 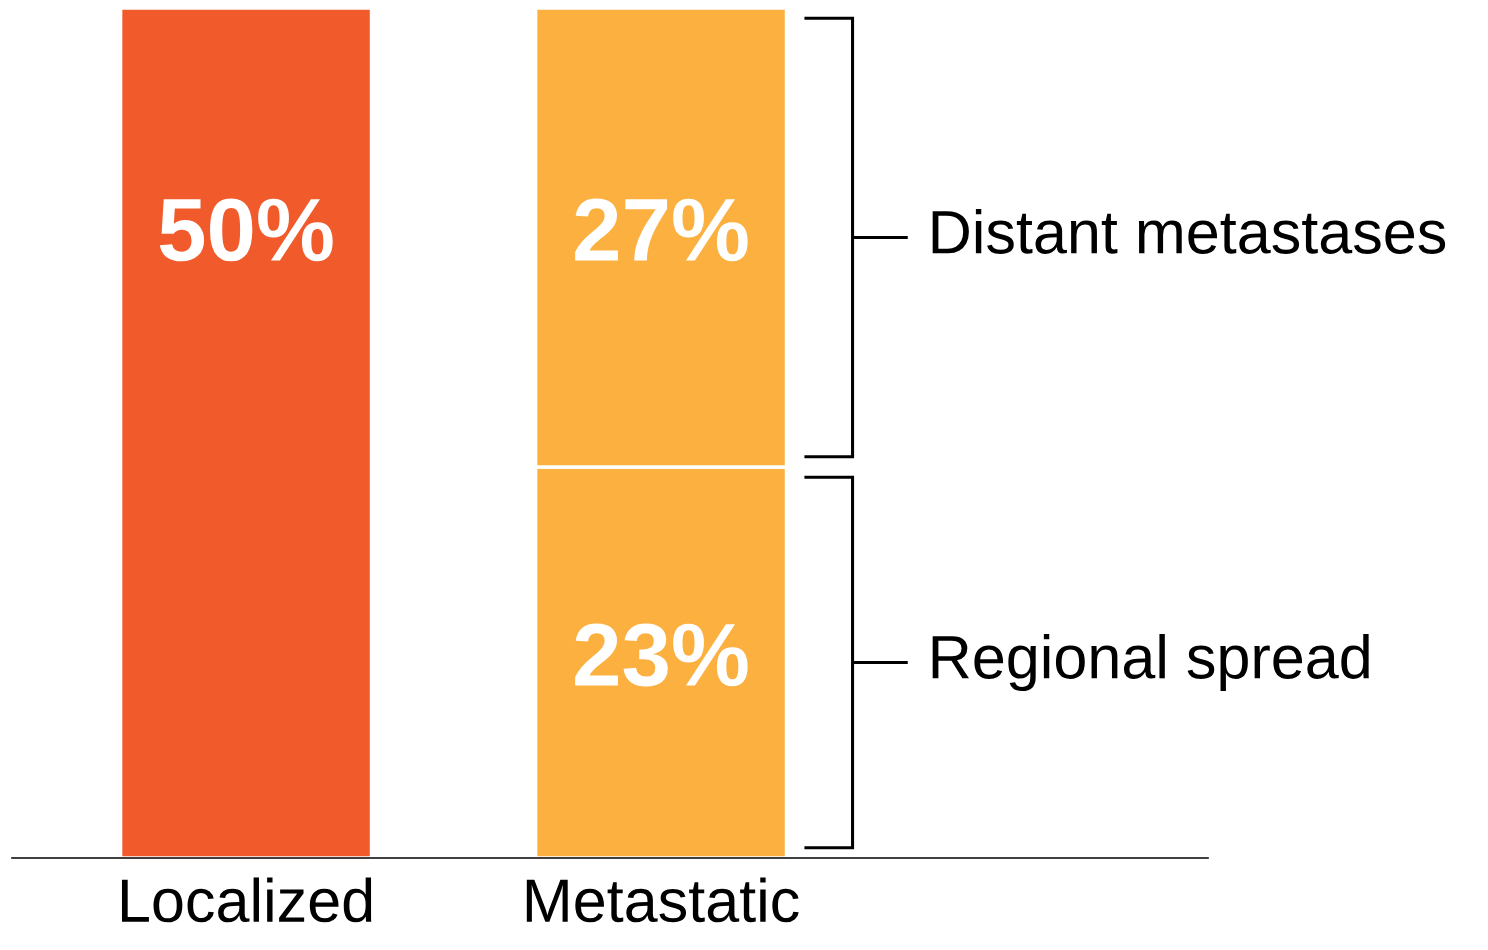 I want to click on data-label: 27%, so click(x=661, y=230).